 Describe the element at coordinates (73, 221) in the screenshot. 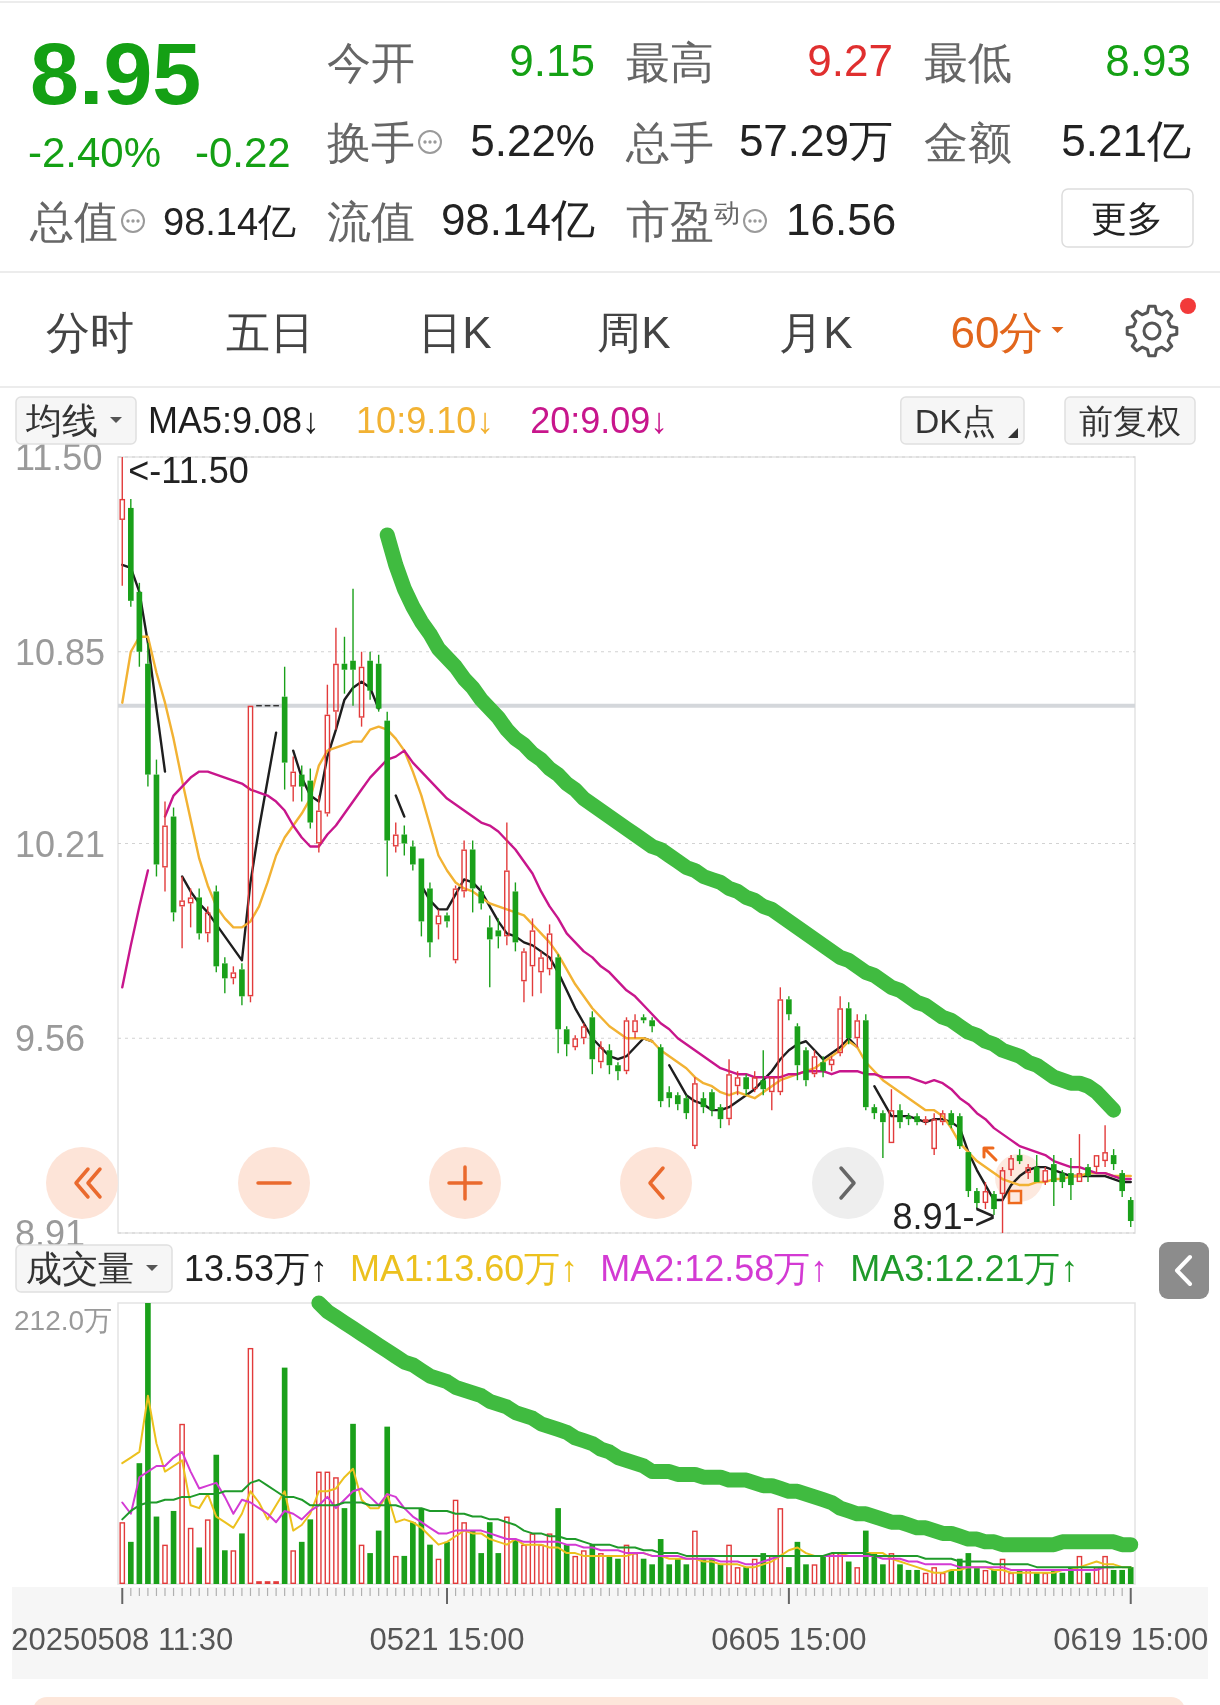

I see `text: 总值` at that location.